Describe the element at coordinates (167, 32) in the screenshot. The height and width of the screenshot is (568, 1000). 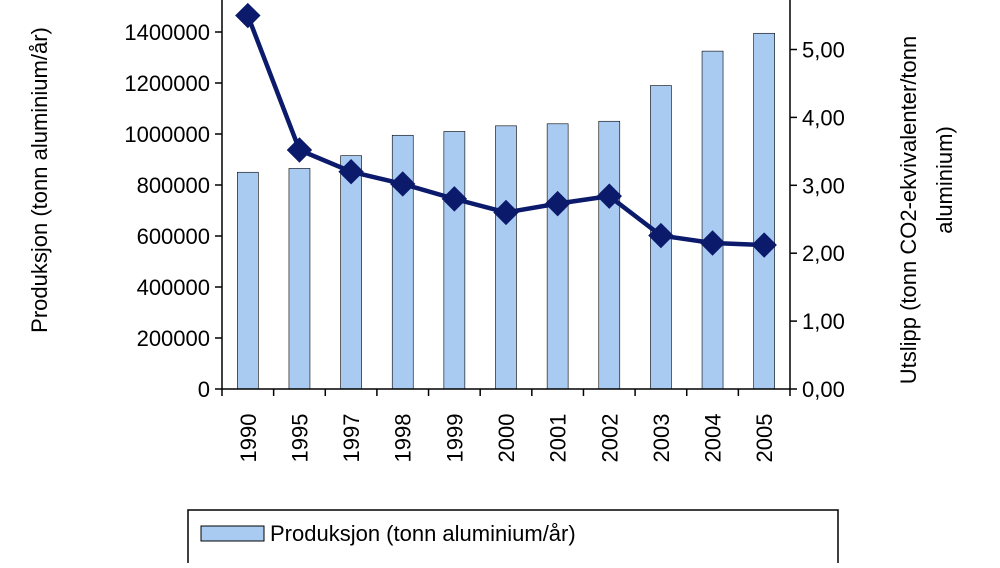
I see `left-tick-label: 1400000` at that location.